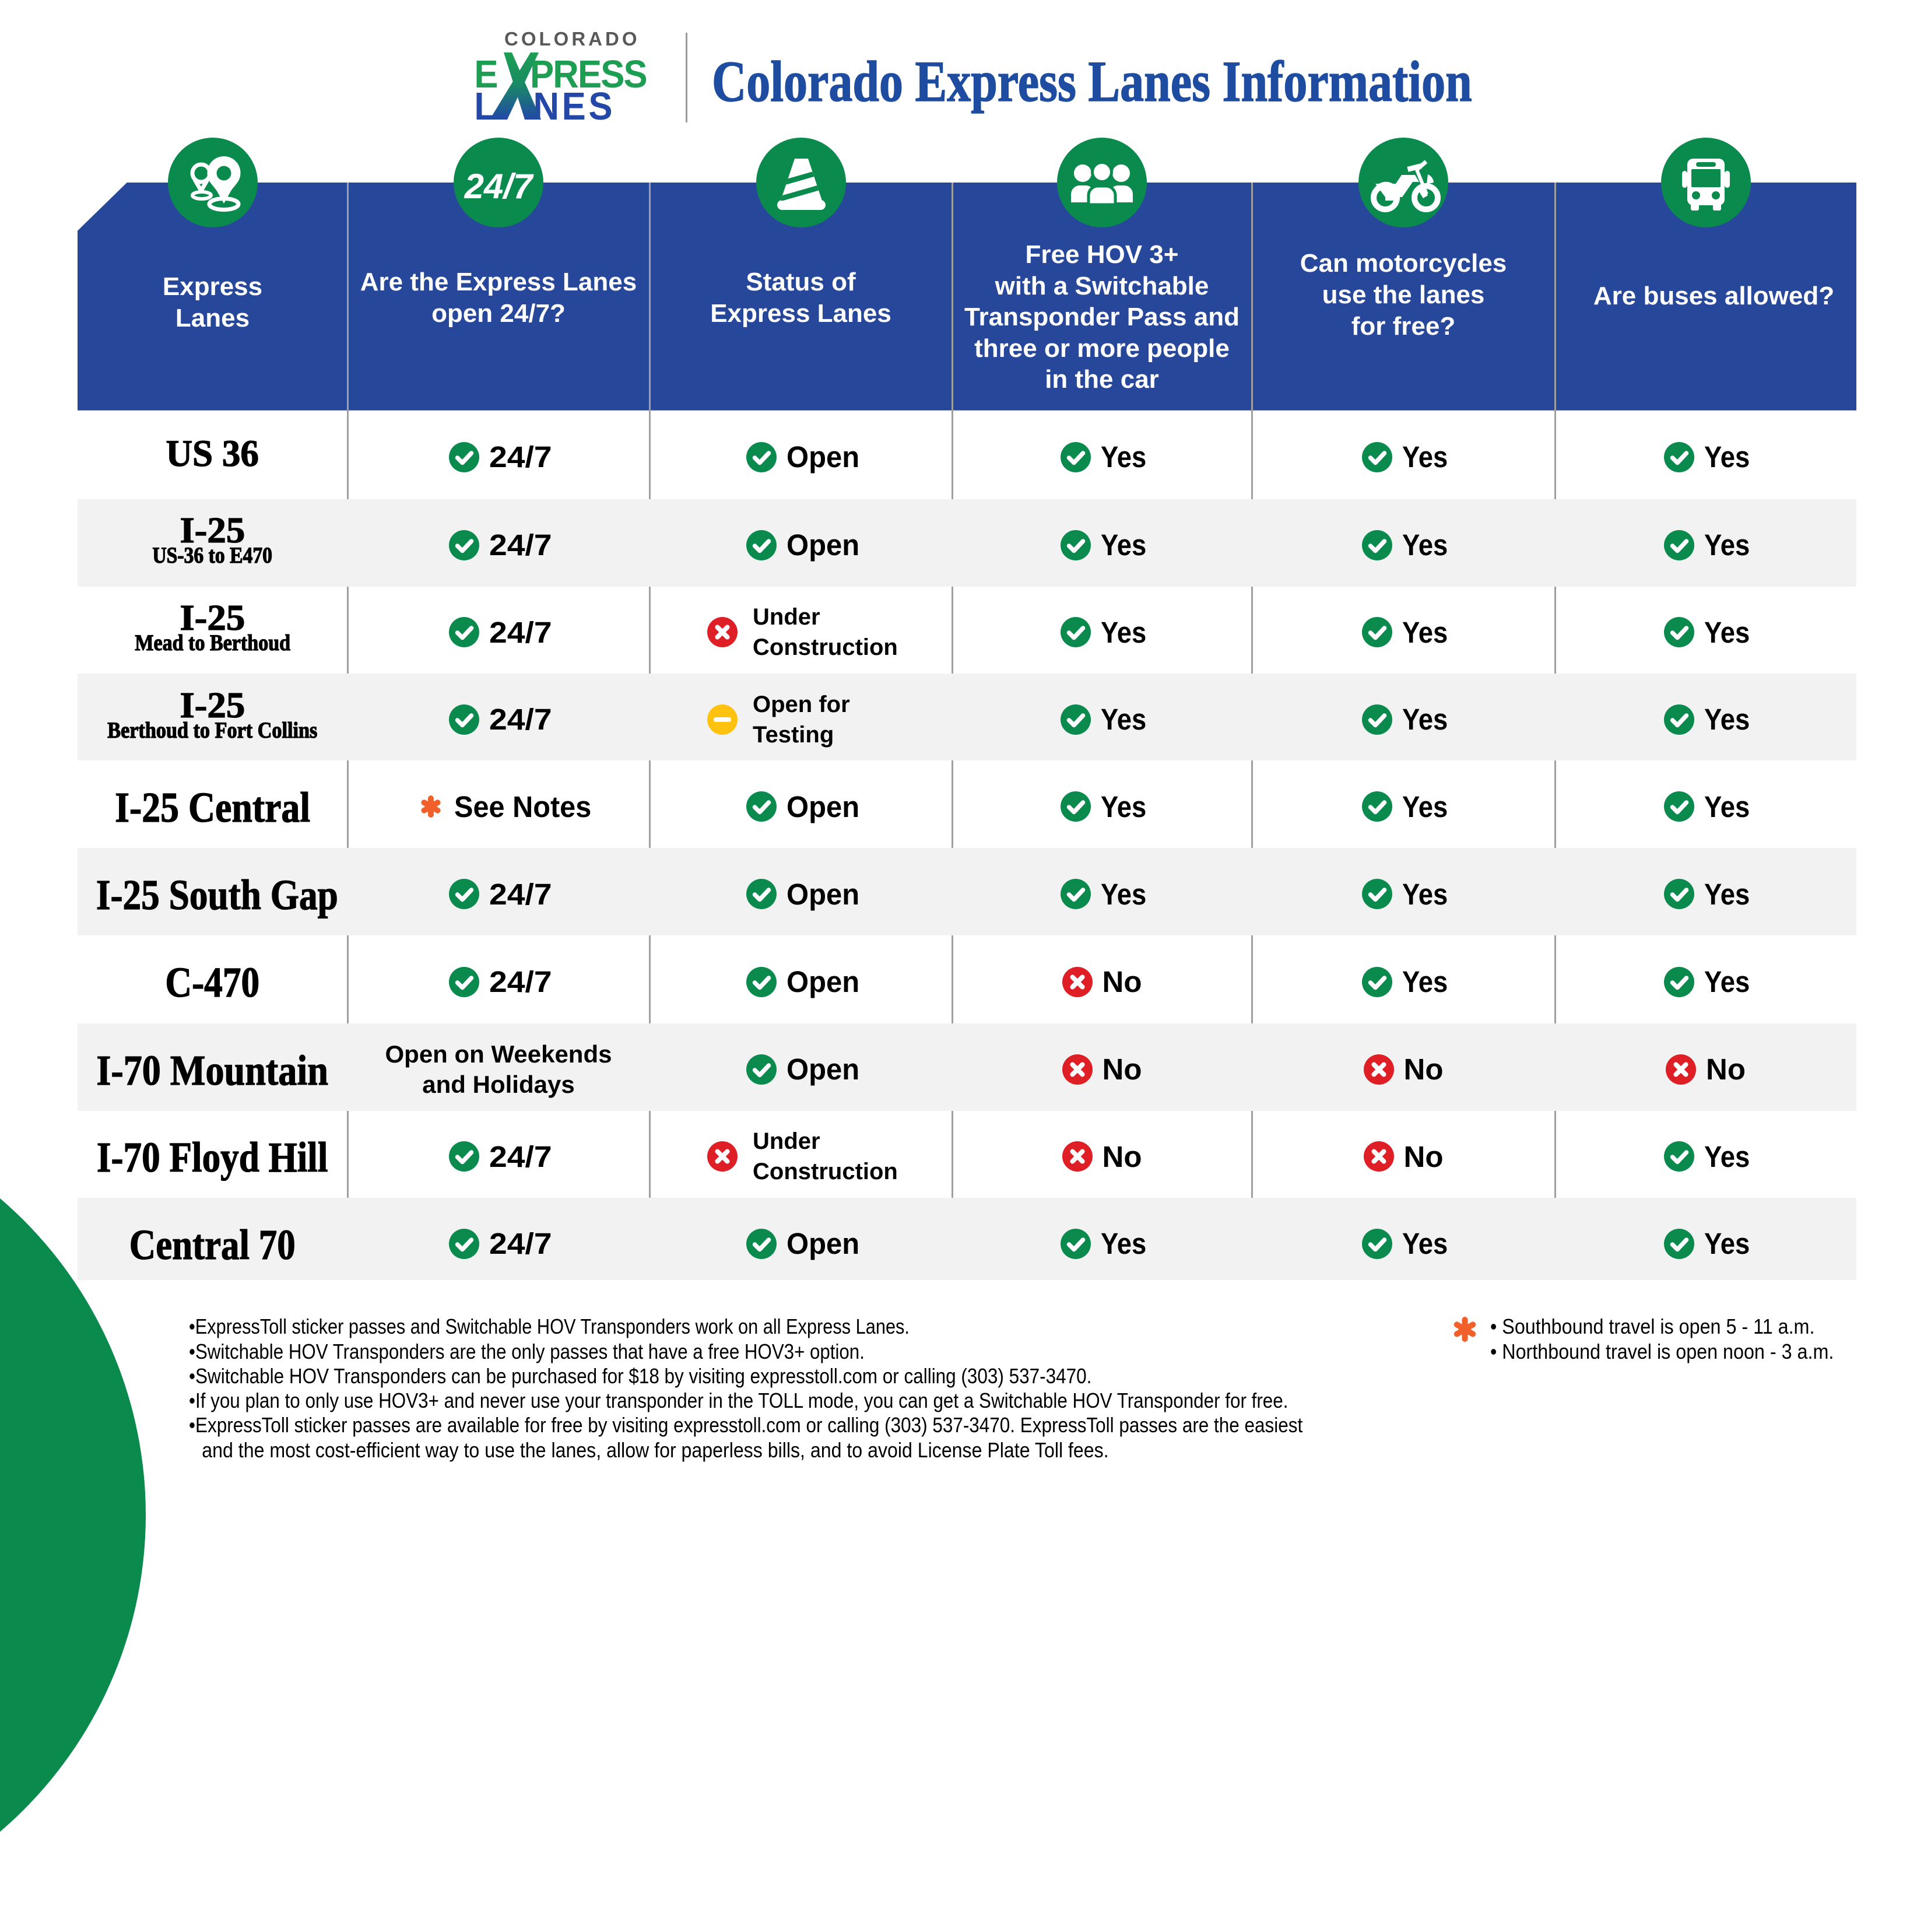  Describe the element at coordinates (485, 104) in the screenshot. I see `svg-text: L` at that location.